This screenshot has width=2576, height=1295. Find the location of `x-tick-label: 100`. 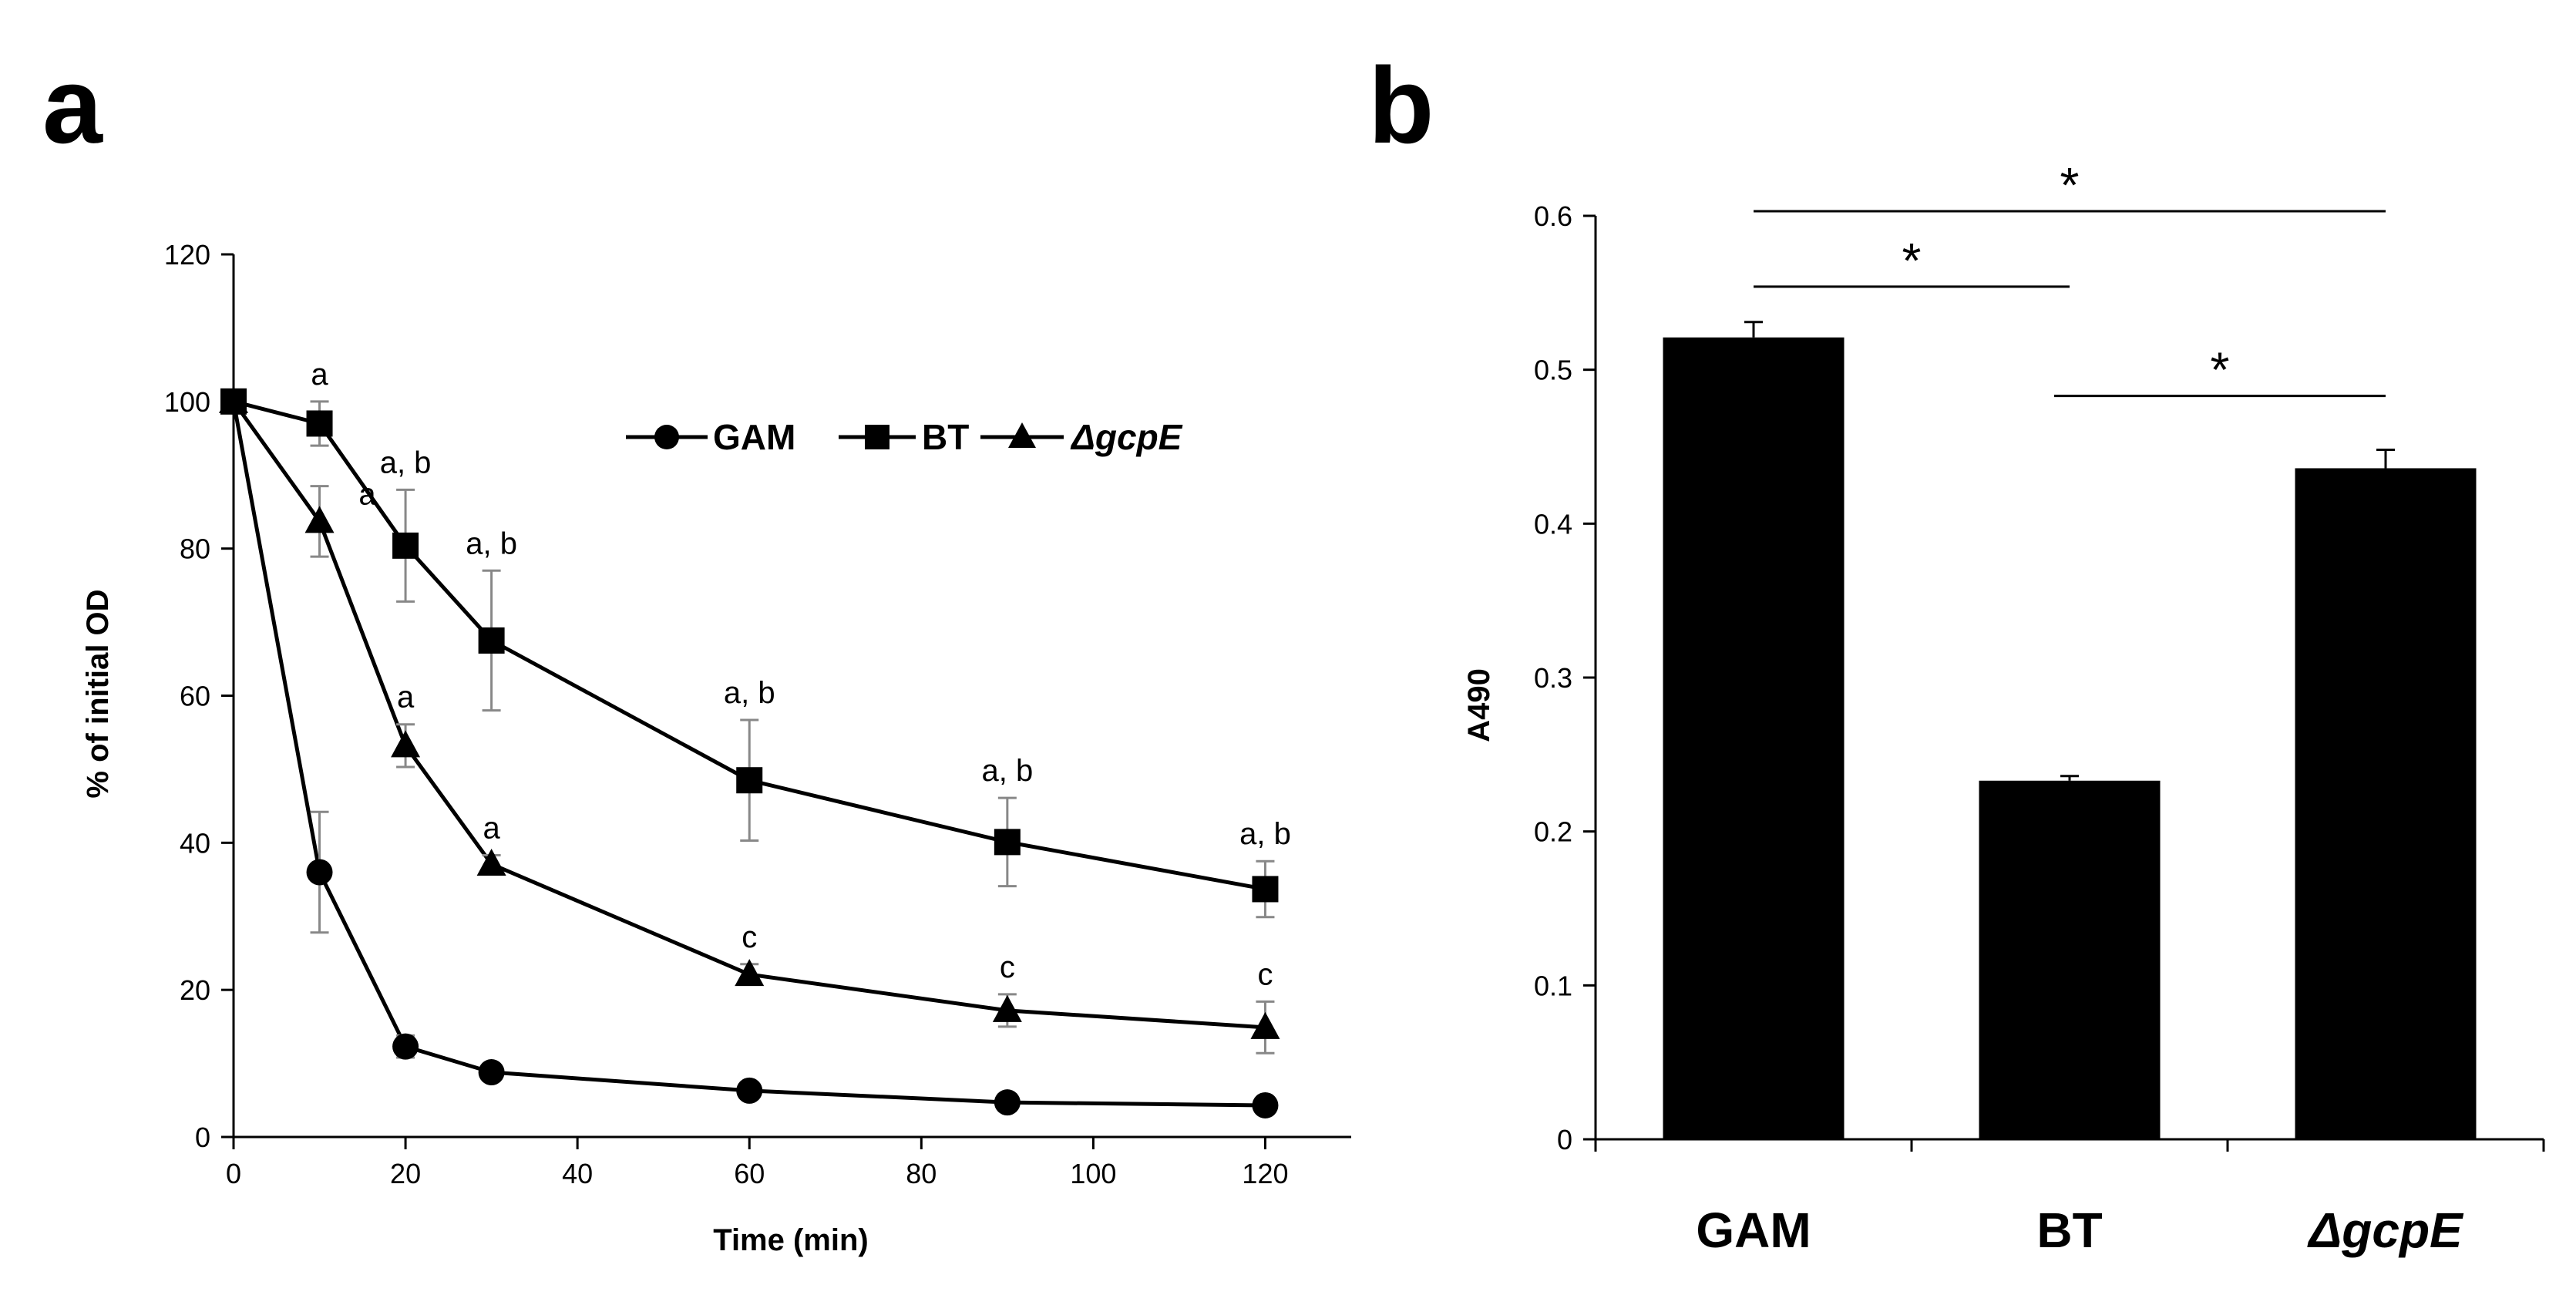

x-tick-label: 100 is located at coordinates (1093, 1174).